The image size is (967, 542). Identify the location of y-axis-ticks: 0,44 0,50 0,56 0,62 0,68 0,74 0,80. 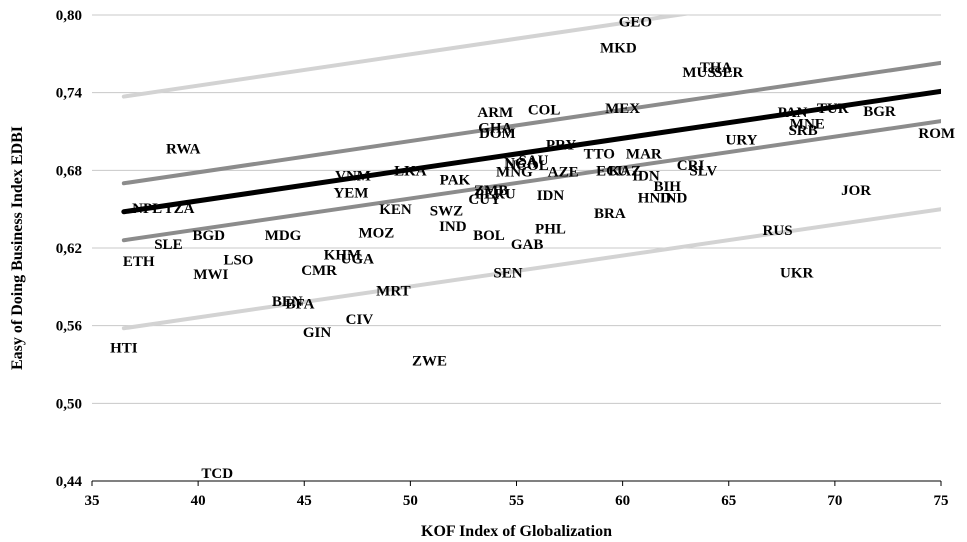
(69, 249).